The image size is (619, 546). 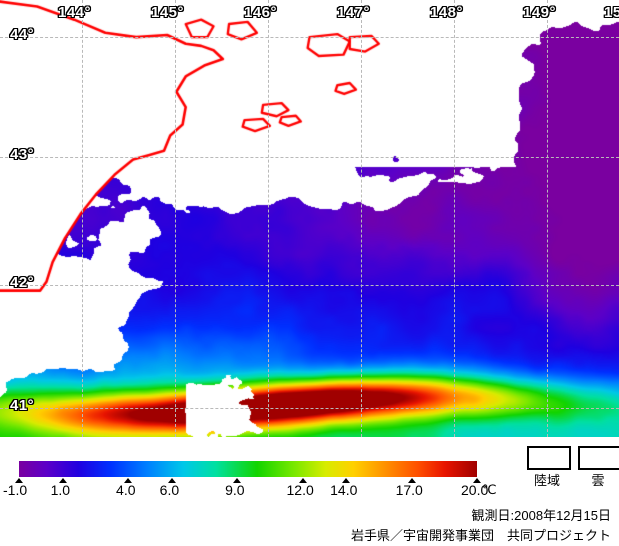 I want to click on project-credit: 岩手県／宇宙開発事業団 共同プロジェクト, so click(x=480, y=535).